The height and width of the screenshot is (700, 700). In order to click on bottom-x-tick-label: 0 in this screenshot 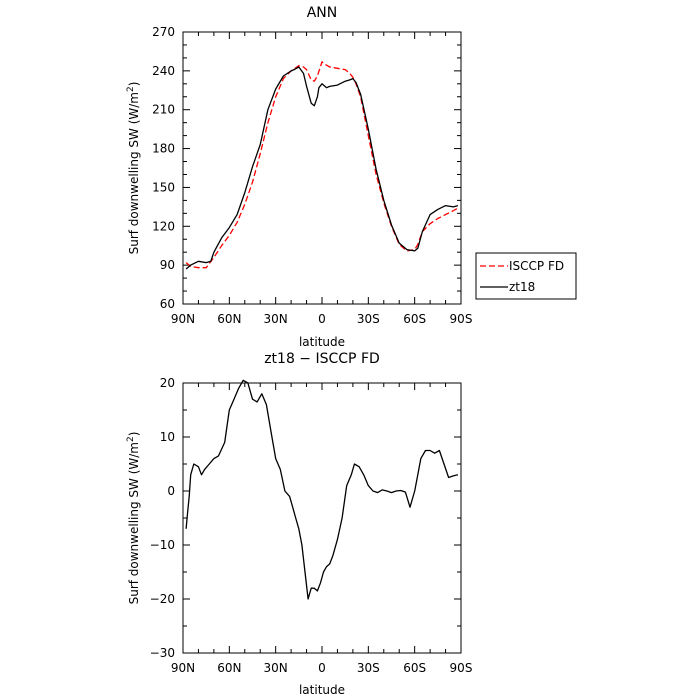, I will do `click(322, 668)`.